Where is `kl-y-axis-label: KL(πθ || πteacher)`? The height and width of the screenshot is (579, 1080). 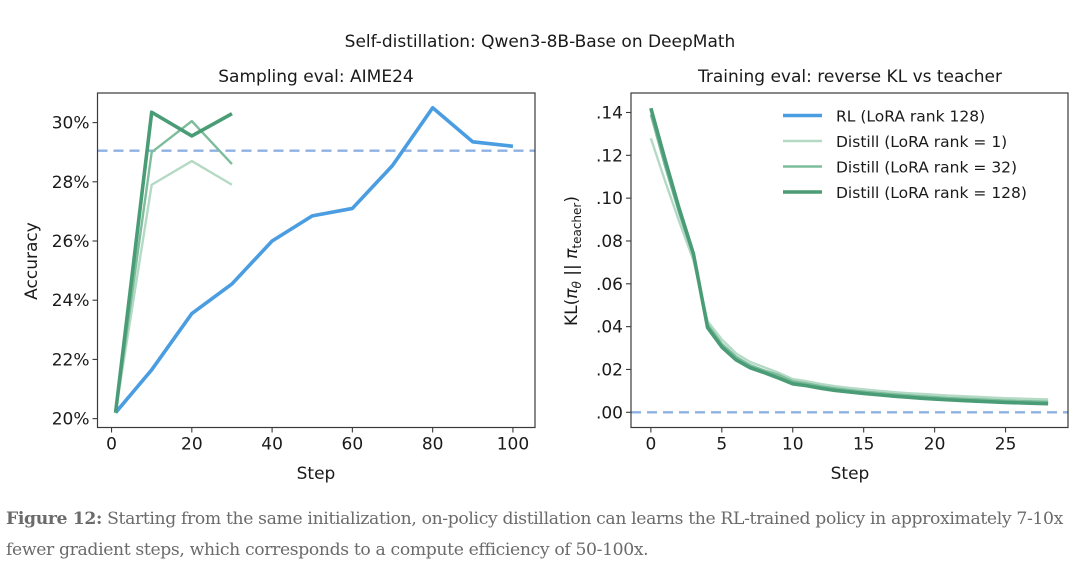 kl-y-axis-label: KL(πθ || πteacher) is located at coordinates (573, 261).